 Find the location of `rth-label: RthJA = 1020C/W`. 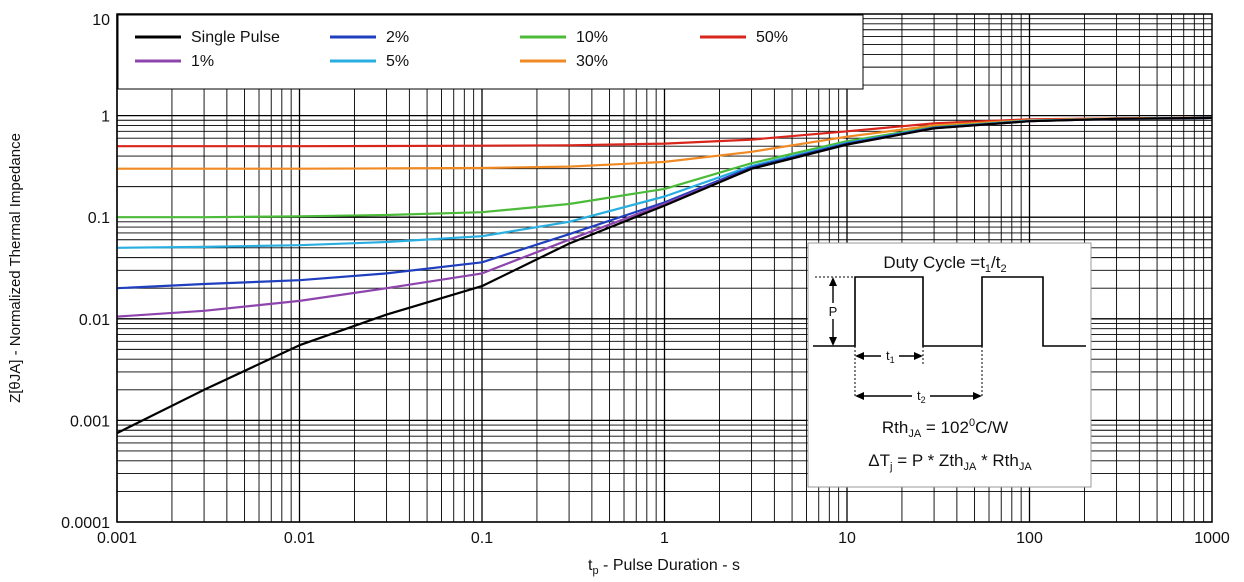

rth-label: RthJA = 1020C/W is located at coordinates (945, 428).